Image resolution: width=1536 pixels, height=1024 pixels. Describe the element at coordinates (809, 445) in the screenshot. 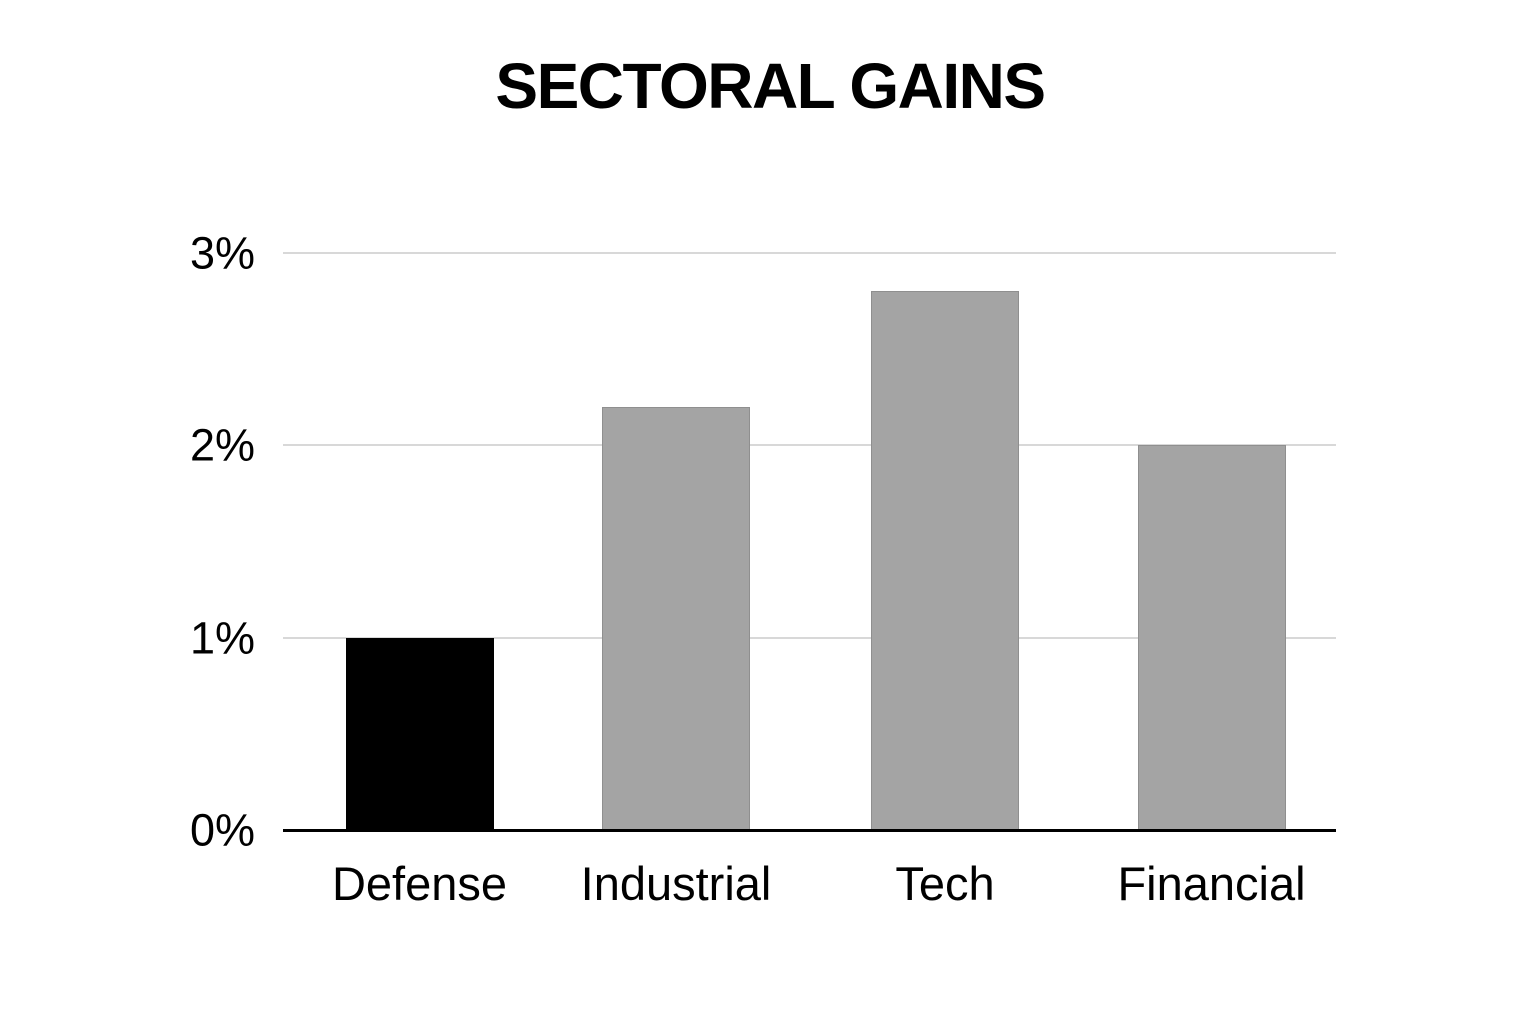

I see `gridline-2%` at that location.